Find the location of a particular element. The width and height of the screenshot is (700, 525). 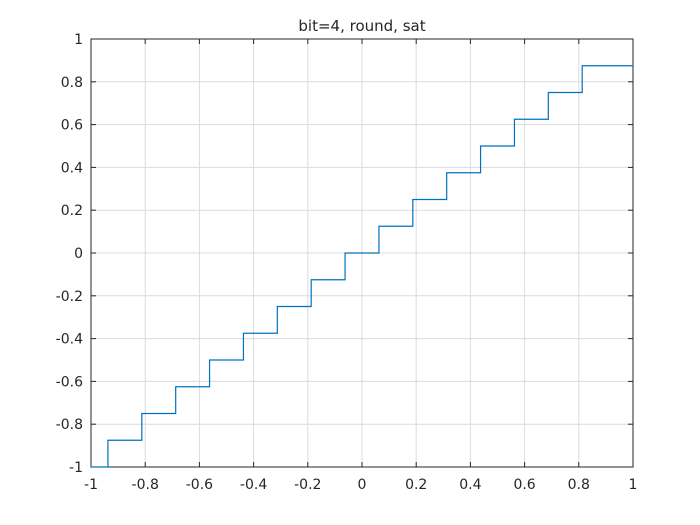

y-tick-label: 0.8 is located at coordinates (72, 83).